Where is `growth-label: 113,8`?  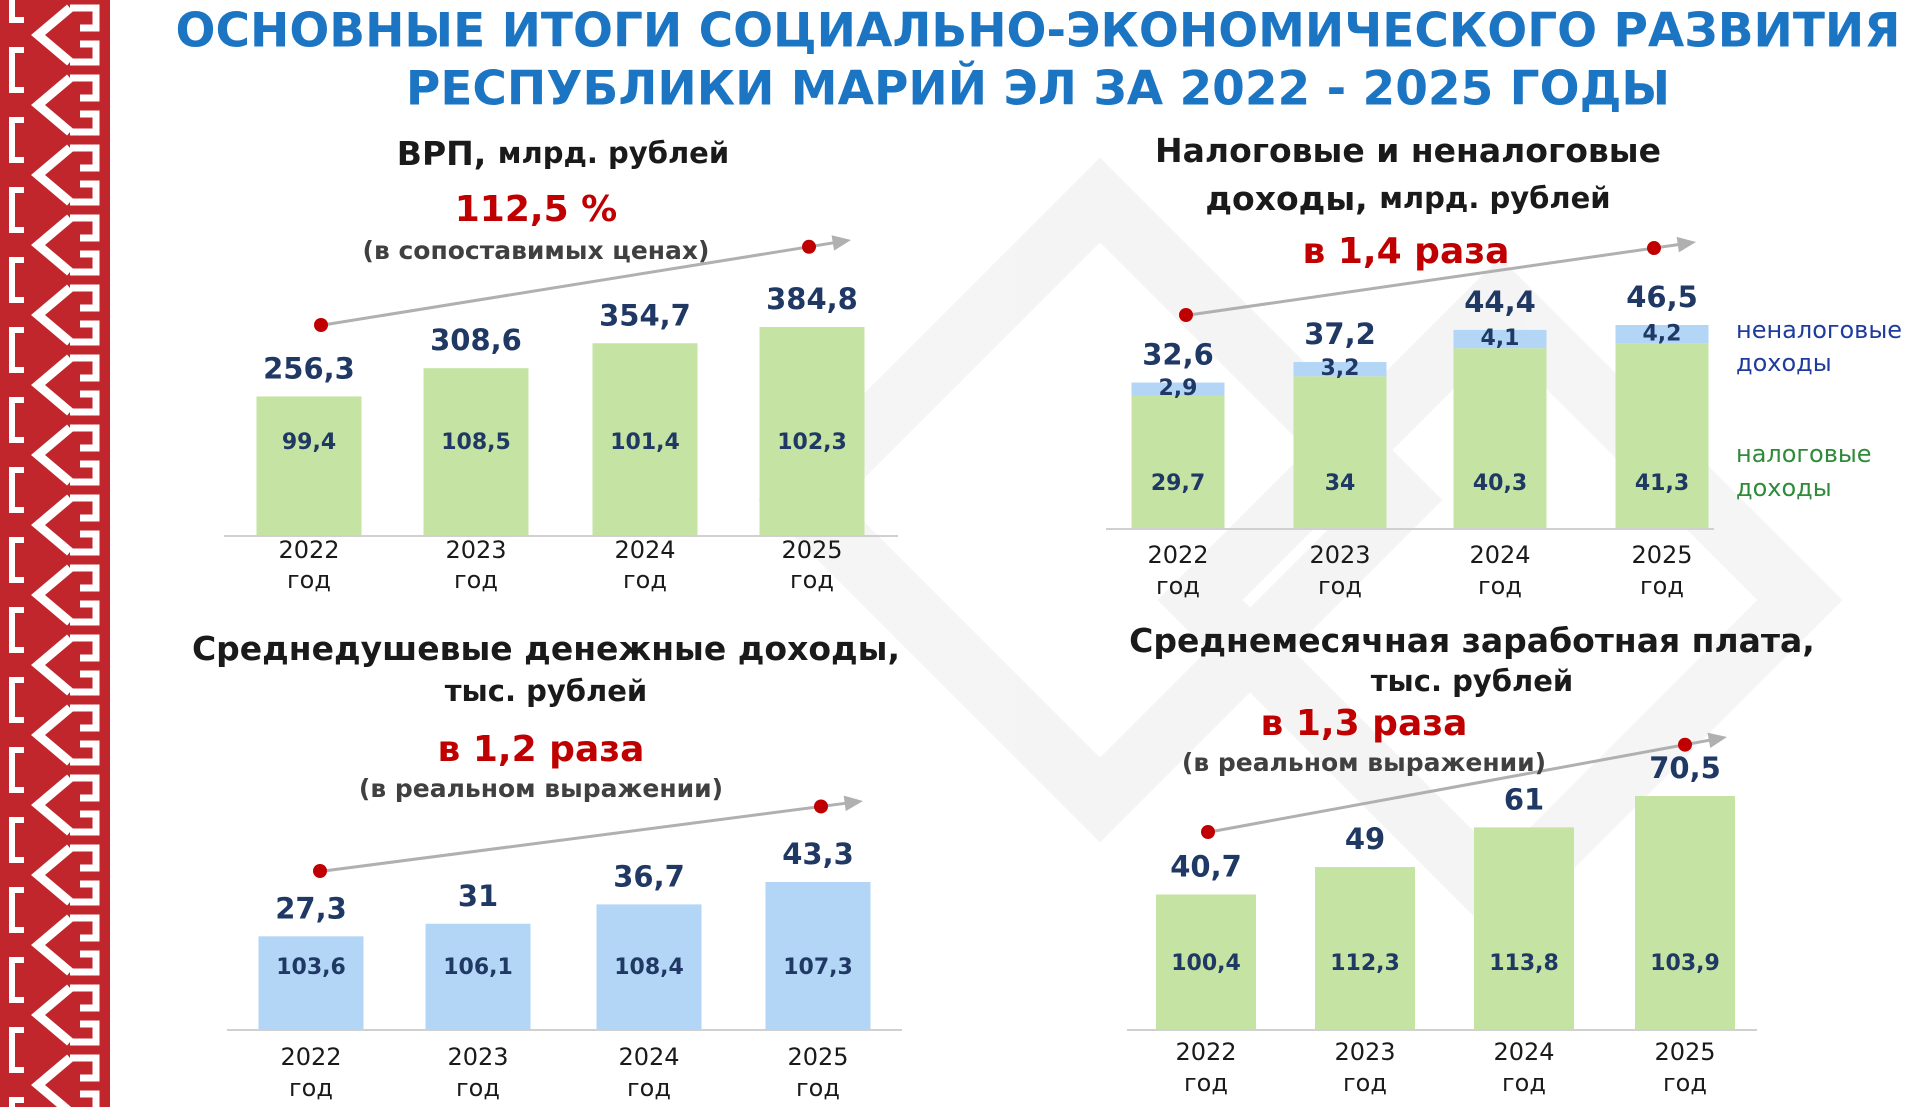
growth-label: 113,8 is located at coordinates (1524, 963).